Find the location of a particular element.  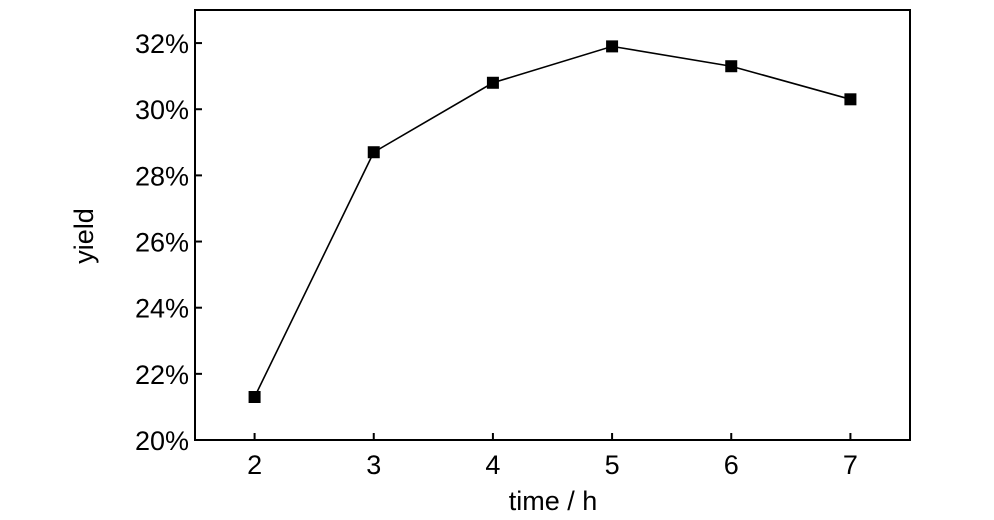

x-tick-label: 4 is located at coordinates (492, 465).